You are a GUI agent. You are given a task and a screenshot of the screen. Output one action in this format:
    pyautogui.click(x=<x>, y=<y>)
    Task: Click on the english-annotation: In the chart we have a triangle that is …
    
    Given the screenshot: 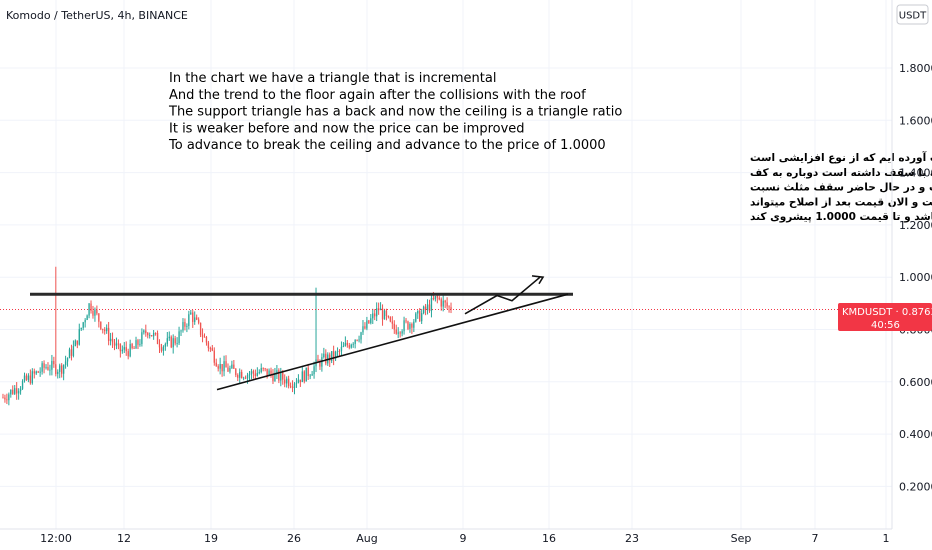 What is the action you would take?
    pyautogui.click(x=395, y=112)
    